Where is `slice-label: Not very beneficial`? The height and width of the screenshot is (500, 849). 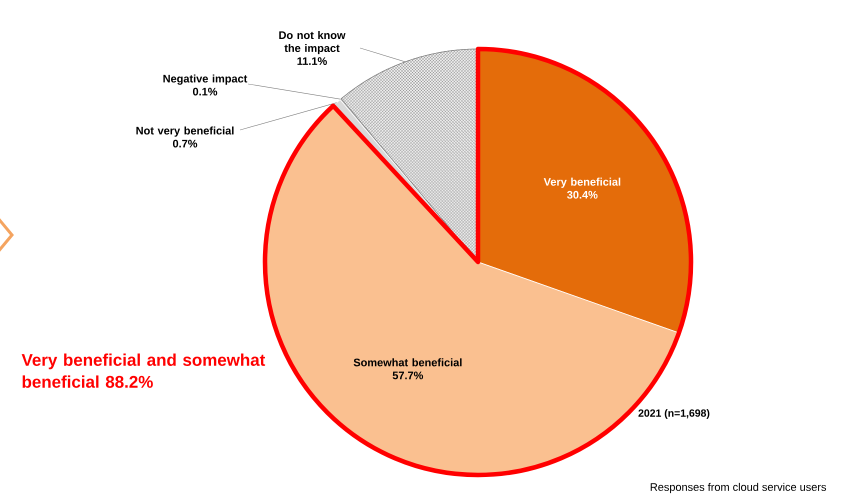
slice-label: Not very beneficial is located at coordinates (185, 131).